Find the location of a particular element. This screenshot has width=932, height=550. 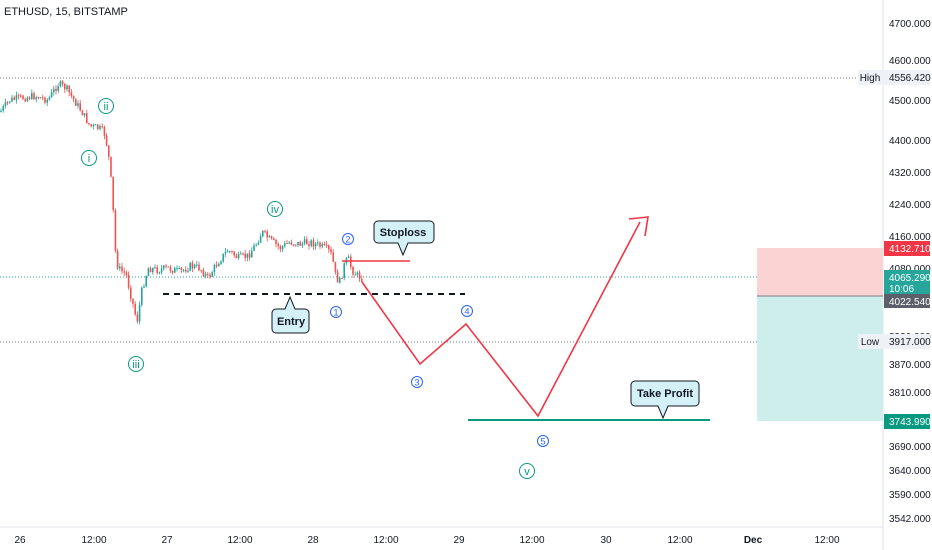

stop-zone is located at coordinates (820, 272).